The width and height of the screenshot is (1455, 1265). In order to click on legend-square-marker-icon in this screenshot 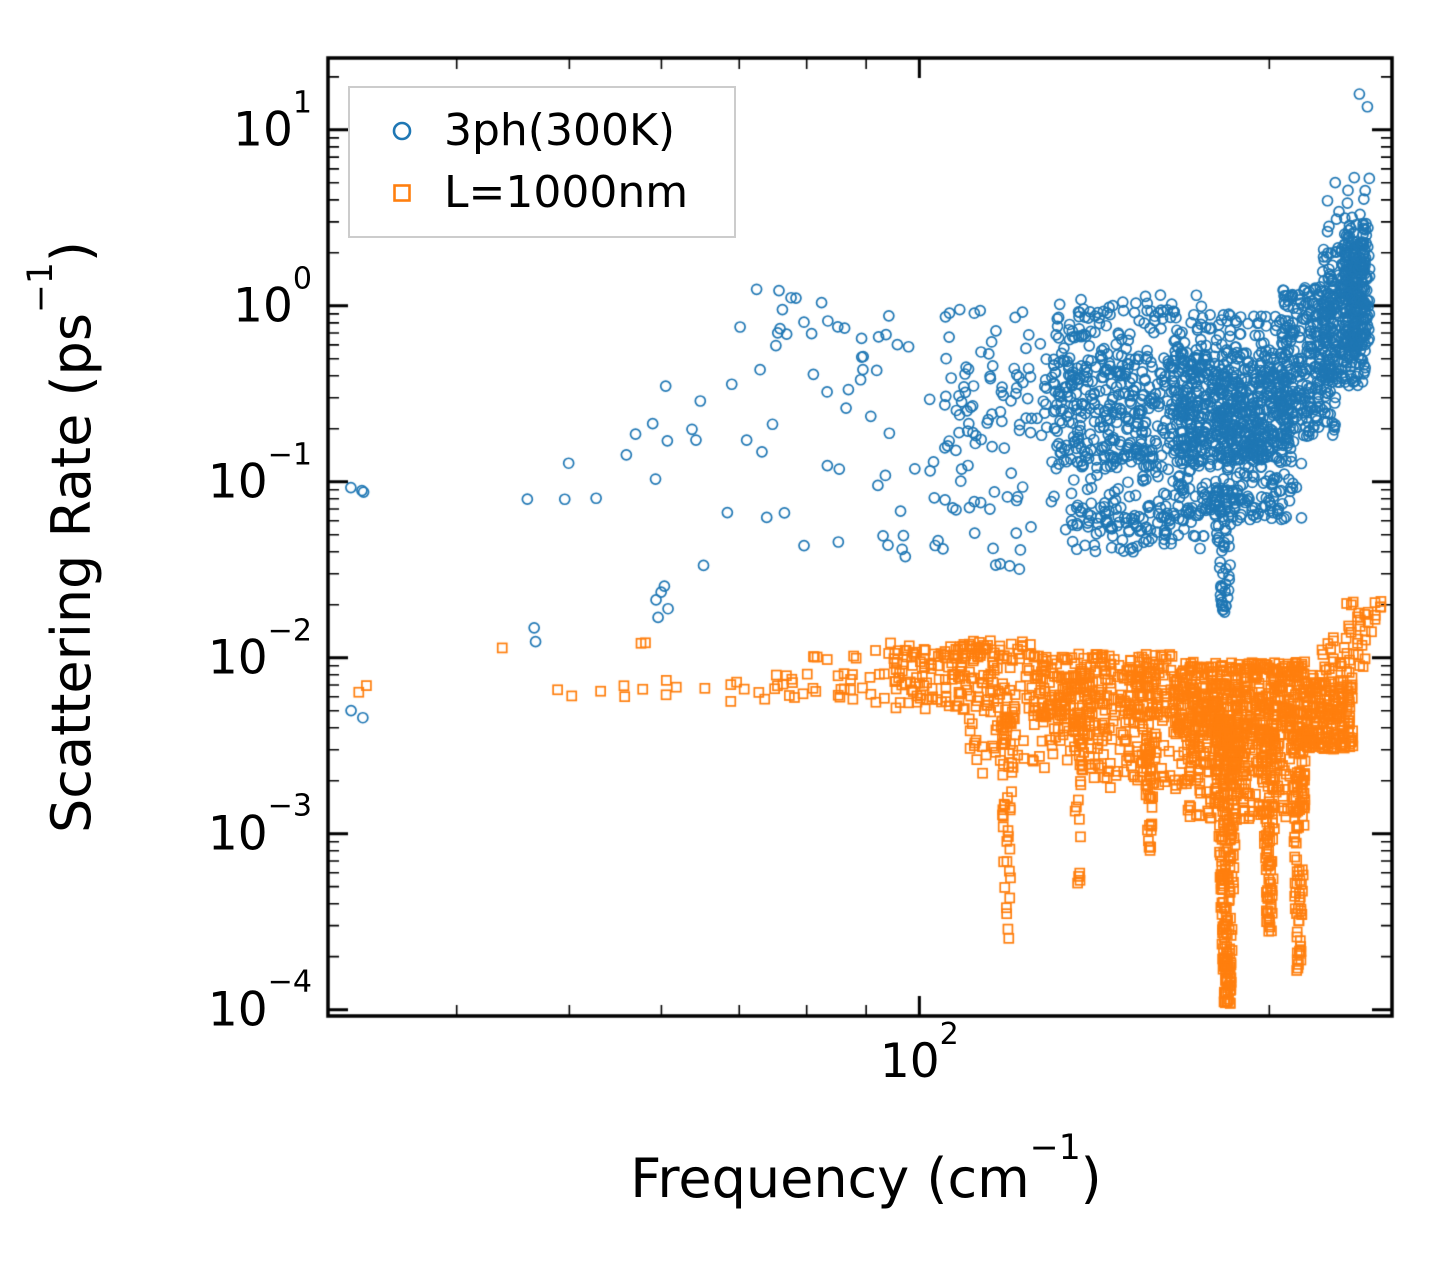, I will do `click(402, 193)`.